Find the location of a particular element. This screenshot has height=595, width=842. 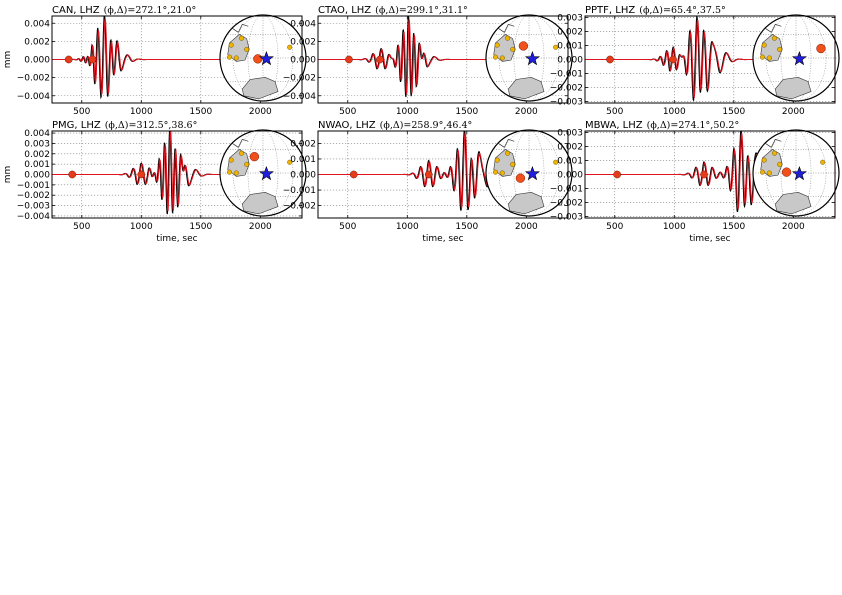

panel-title: NWAO, LHZ (ϕ,Δ)=258.9°,46.4° is located at coordinates (395, 125).